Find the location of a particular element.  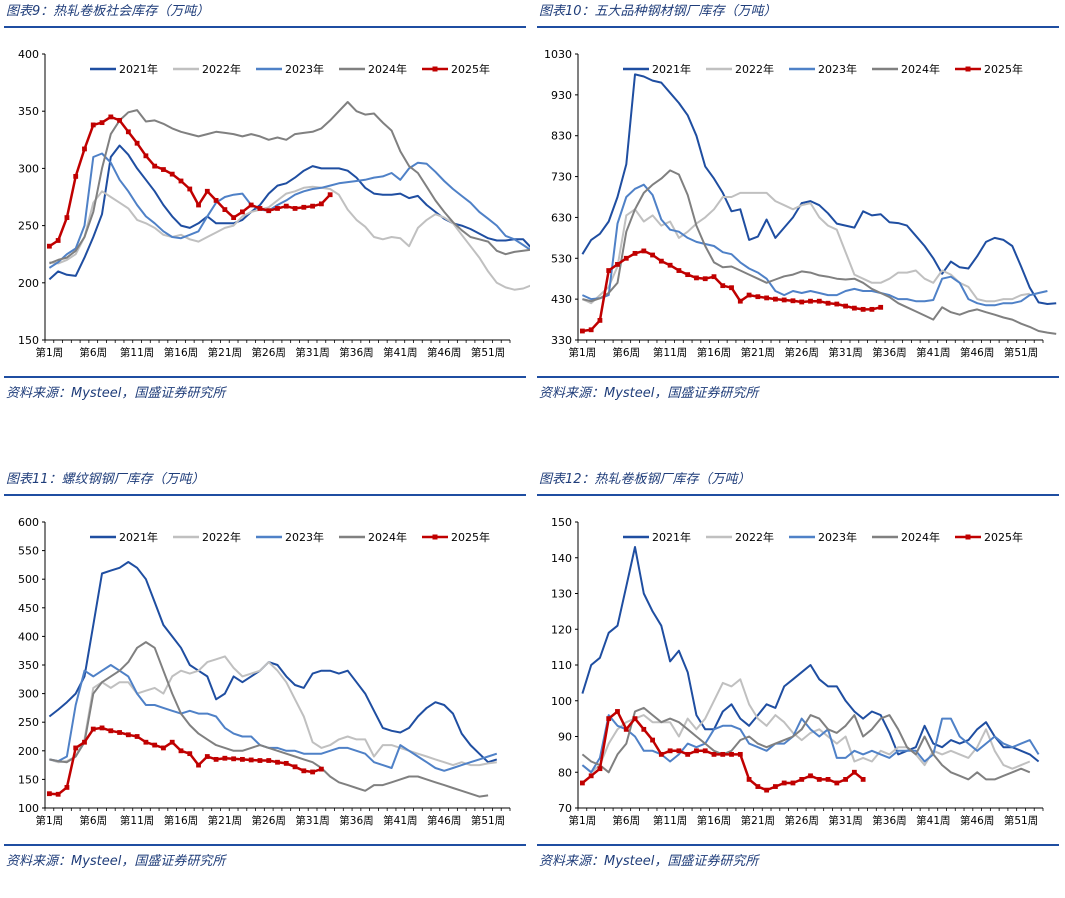

x-tick-label: 第1周 is located at coordinates (50, 820).